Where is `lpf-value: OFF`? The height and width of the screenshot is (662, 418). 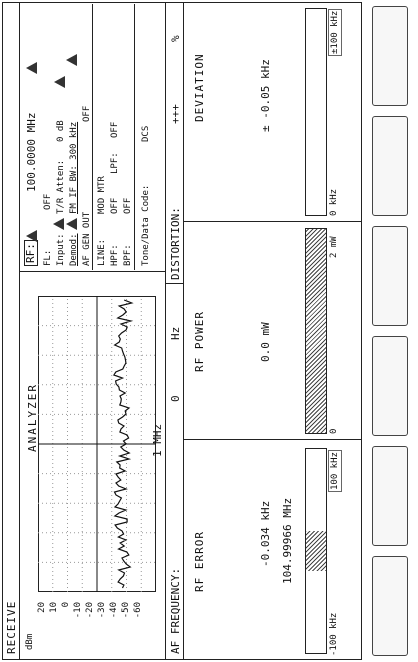
lpf-value: OFF is located at coordinates (115, 129).